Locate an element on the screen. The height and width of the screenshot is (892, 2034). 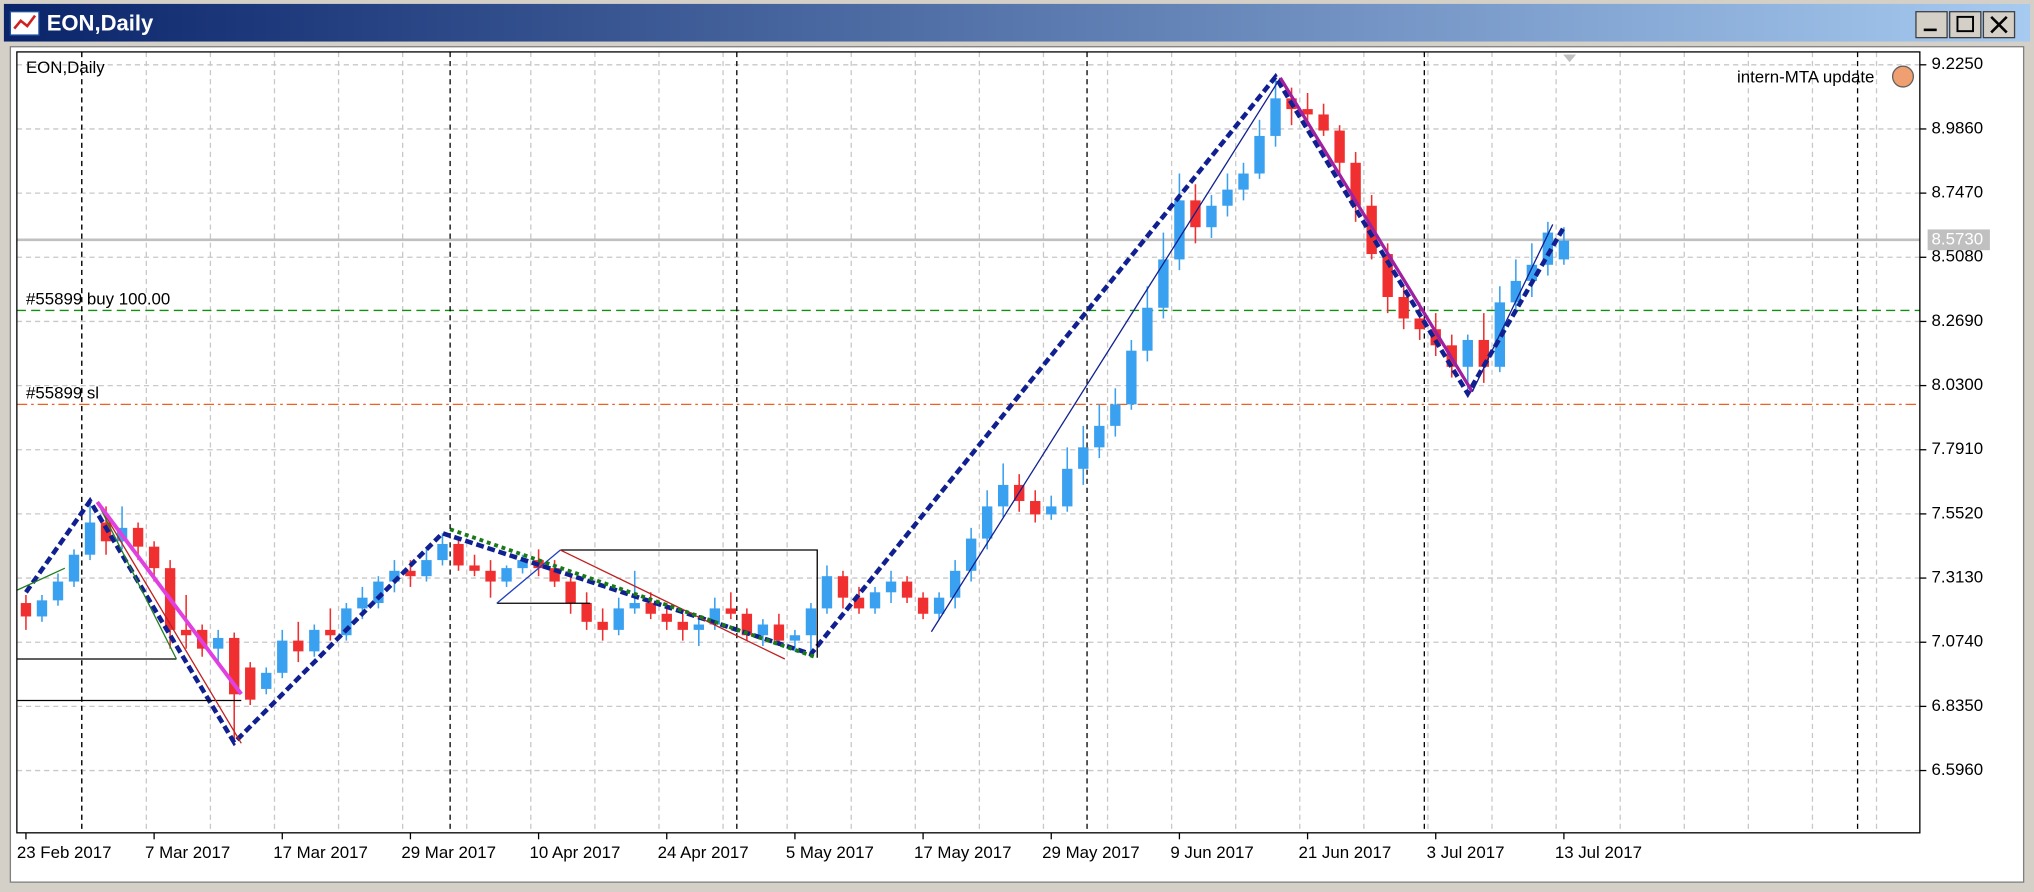
minimize-button is located at coordinates (1931, 25).